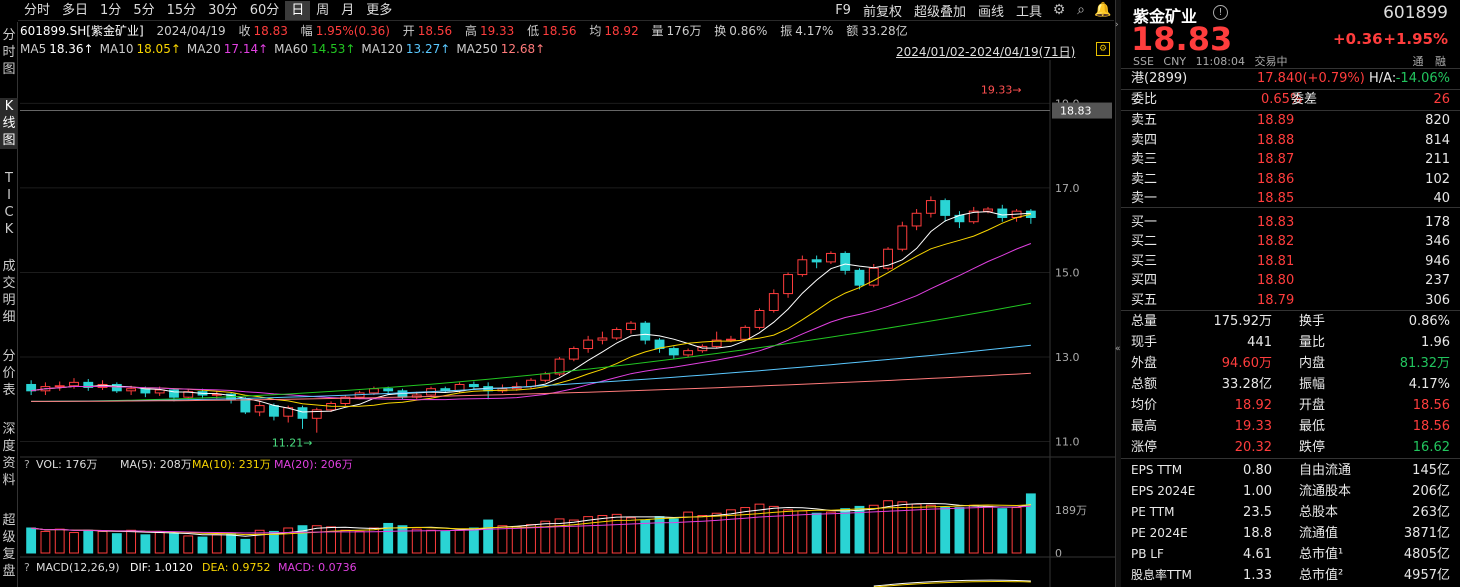 The image size is (1460, 587). What do you see at coordinates (181, 10) in the screenshot?
I see `period-tab: 15分` at bounding box center [181, 10].